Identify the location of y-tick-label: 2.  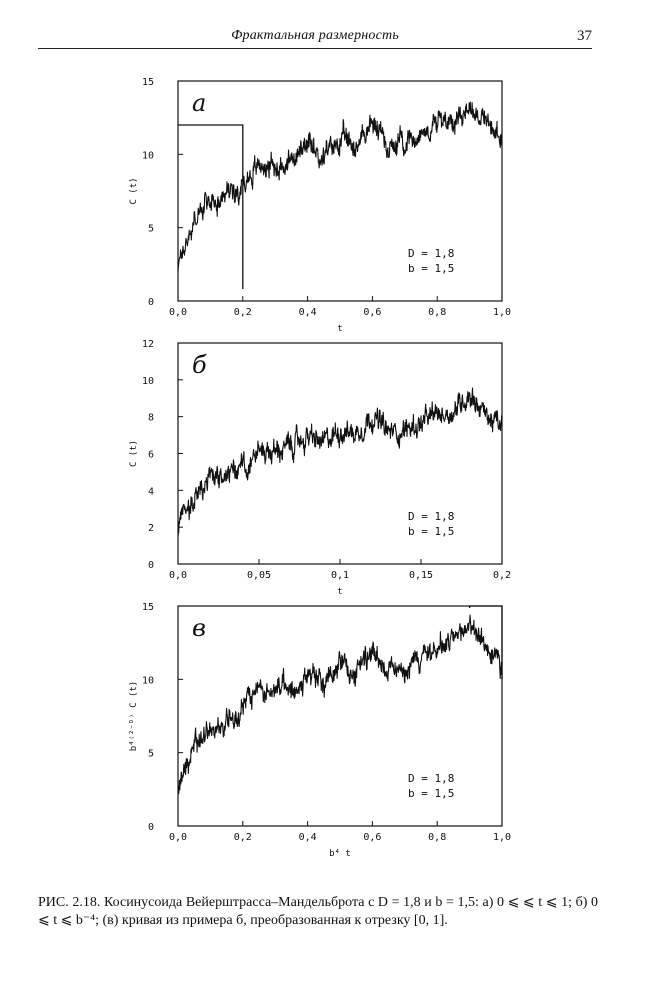
(151, 528).